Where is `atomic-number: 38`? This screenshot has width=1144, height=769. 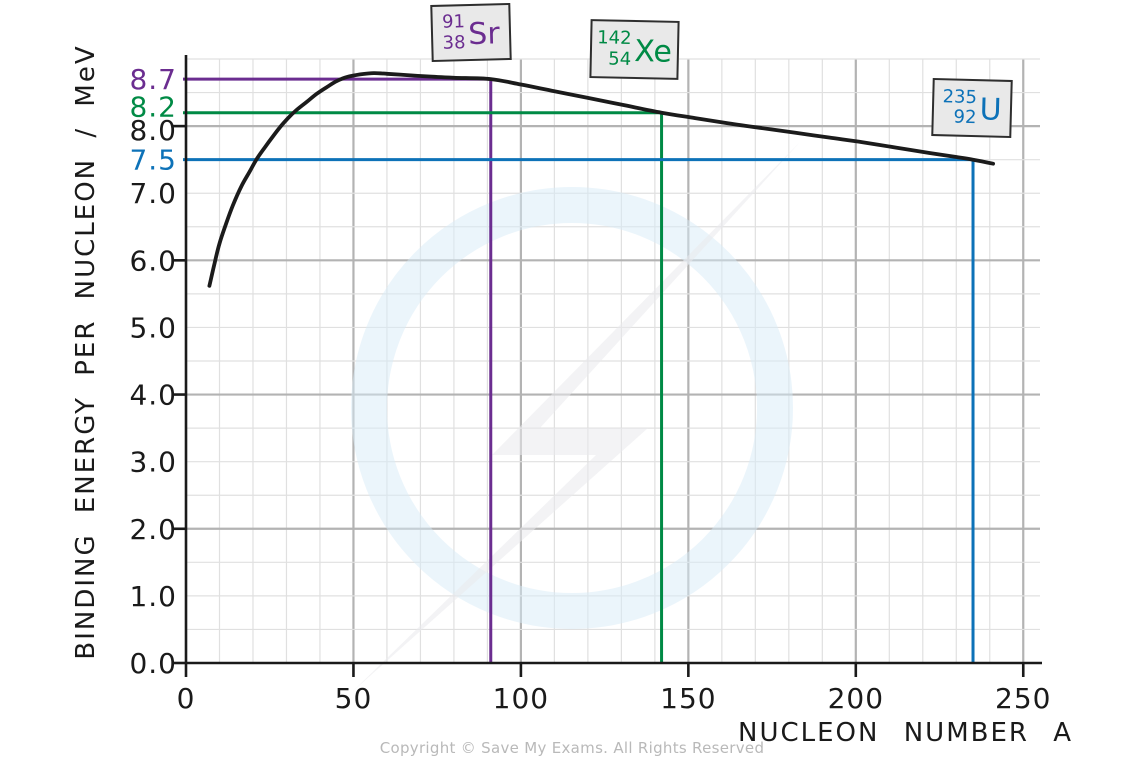 atomic-number: 38 is located at coordinates (454, 42).